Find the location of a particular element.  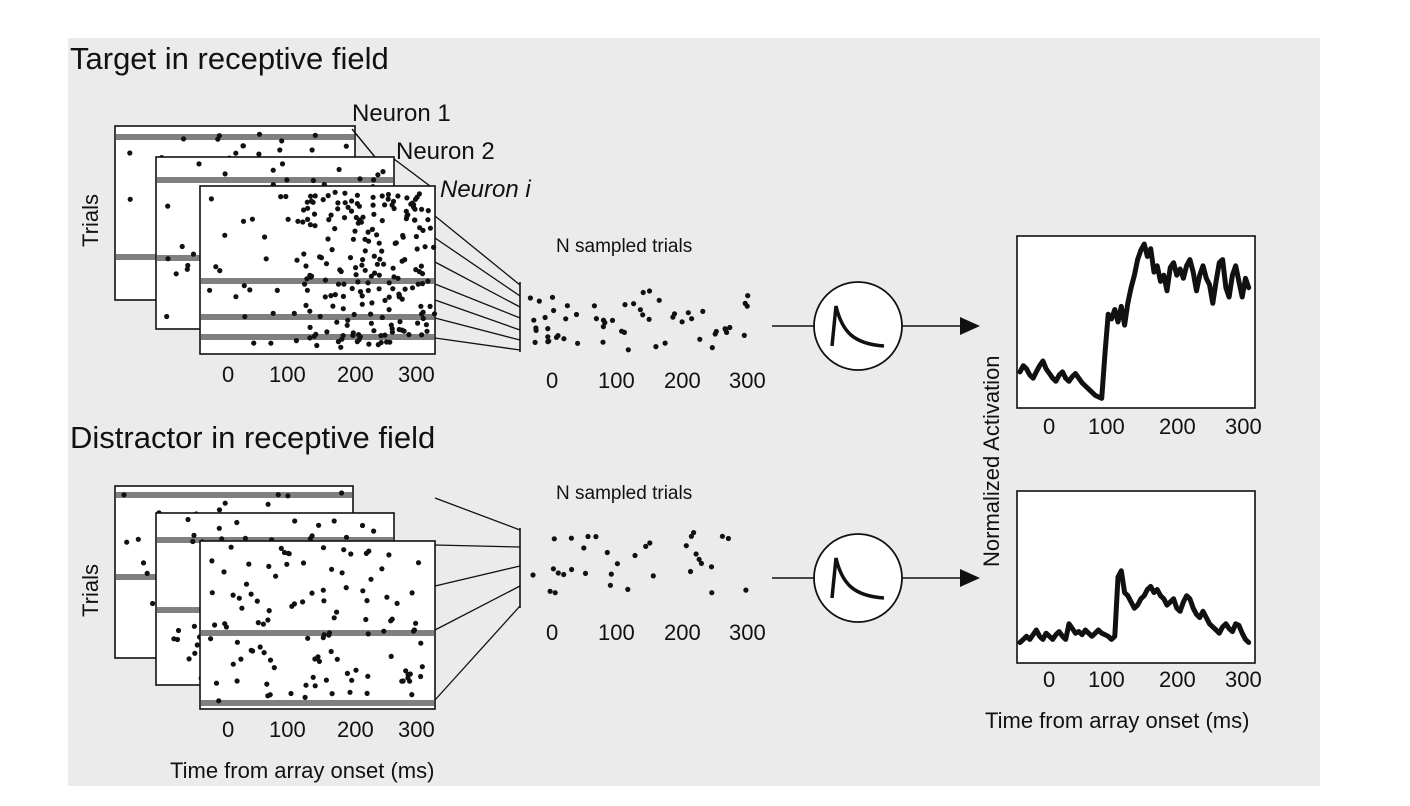

raster-top-neuron-i is located at coordinates (318, 270).